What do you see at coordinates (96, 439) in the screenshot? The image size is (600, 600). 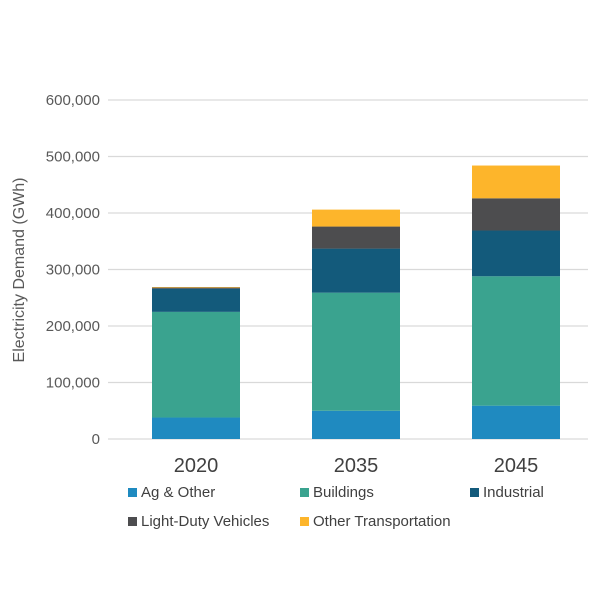 I see `y-tick-label: 0` at bounding box center [96, 439].